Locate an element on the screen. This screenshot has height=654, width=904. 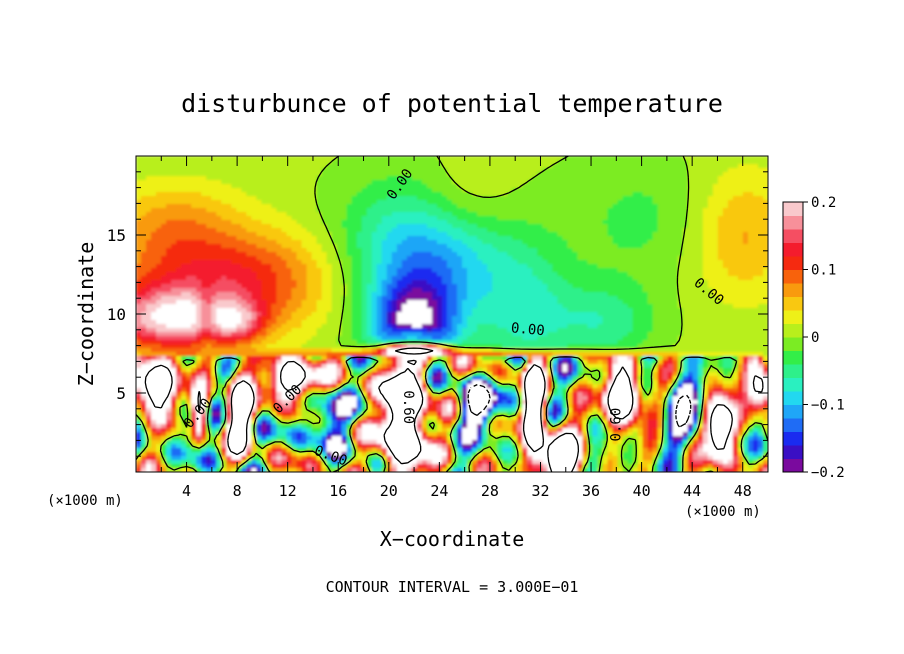
colorbar-tick-label: 0 is located at coordinates (815, 338).